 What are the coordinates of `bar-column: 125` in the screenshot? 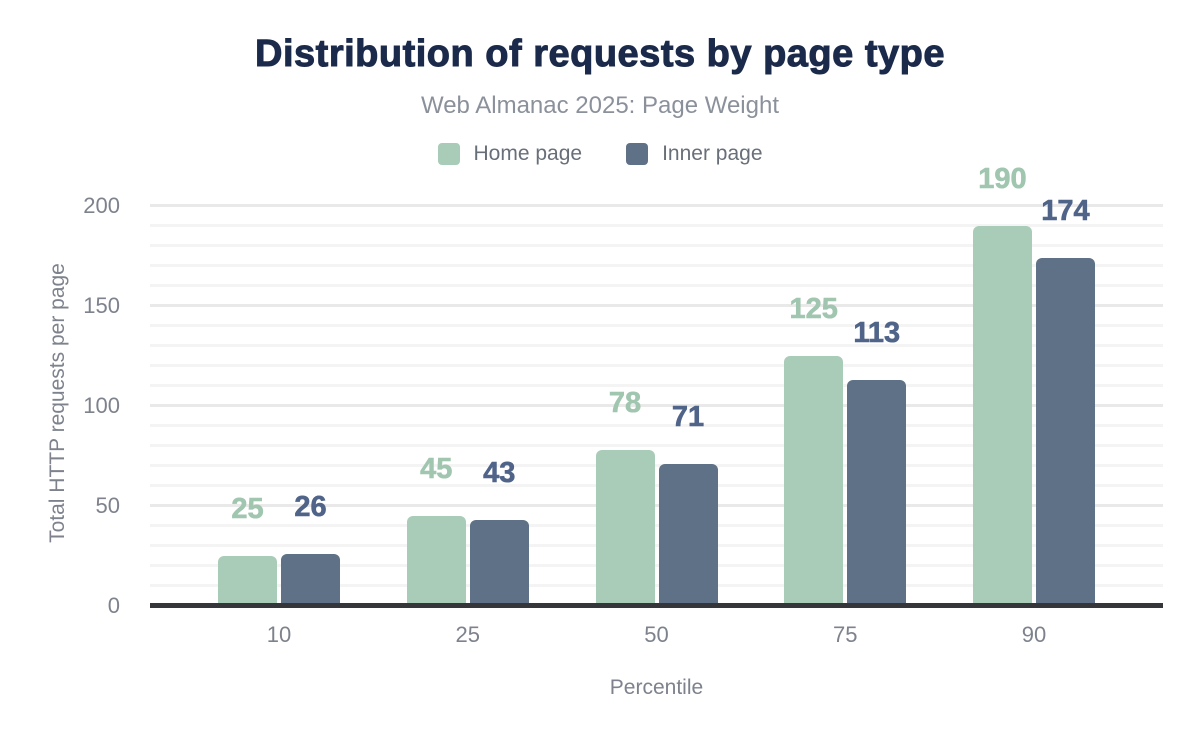 It's located at (814, 403).